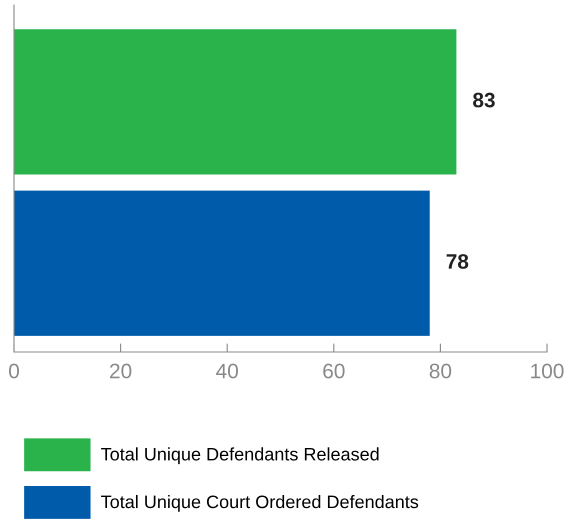 The image size is (569, 529). Describe the element at coordinates (334, 371) in the screenshot. I see `x-tick-label: 60` at that location.